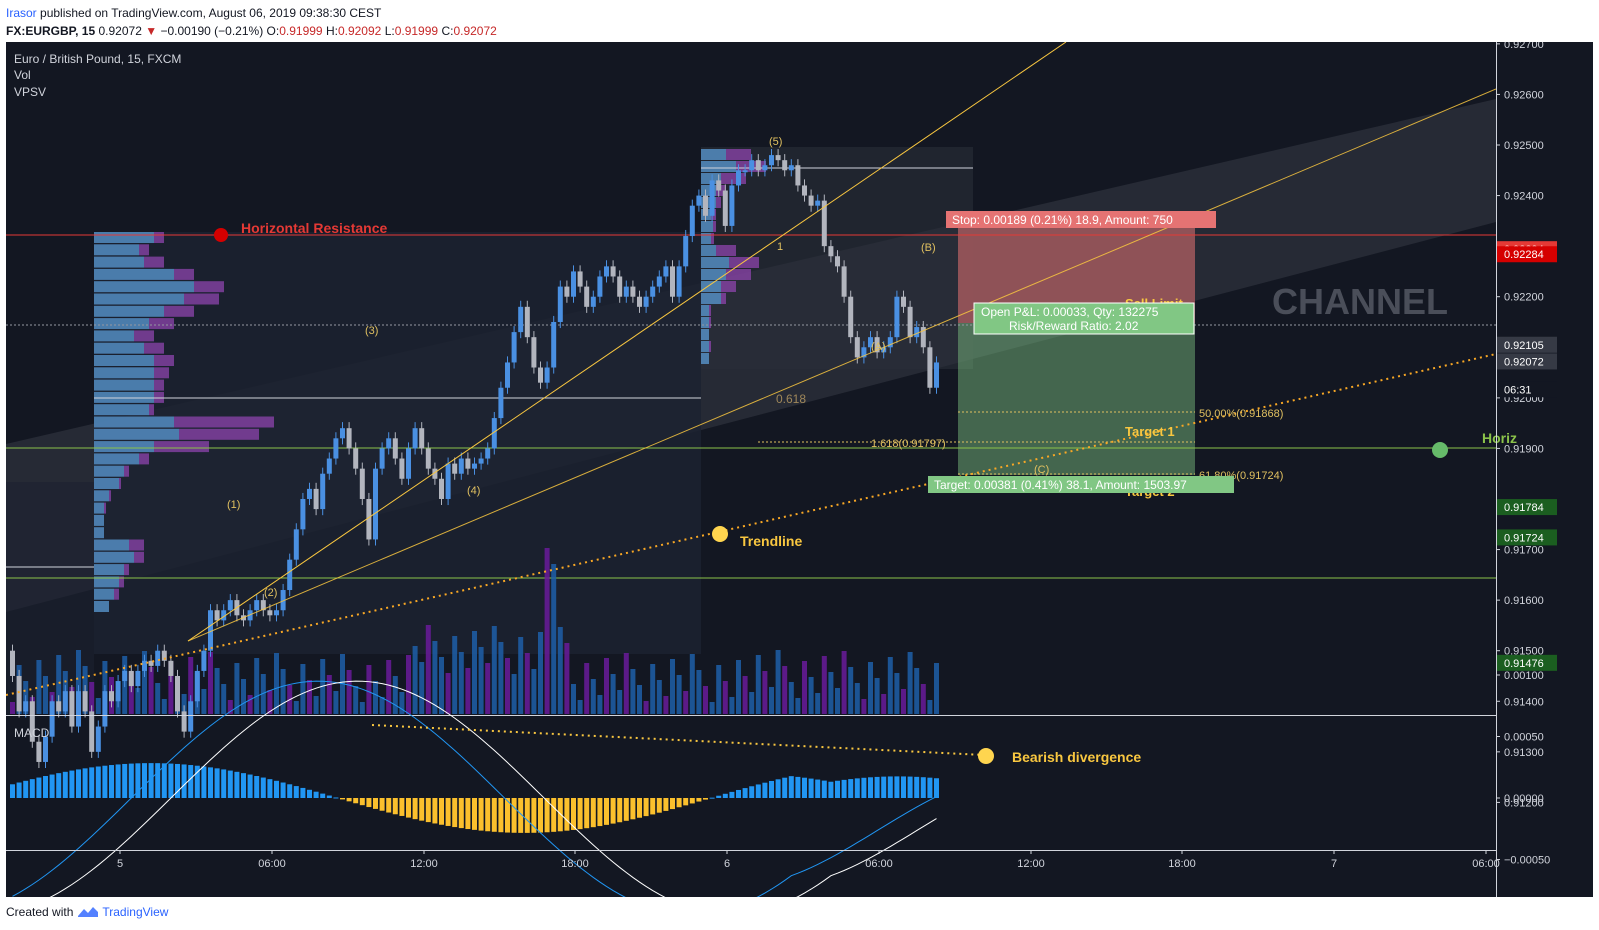 The width and height of the screenshot is (1599, 930). I want to click on fib-1-label: 1, so click(780, 247).